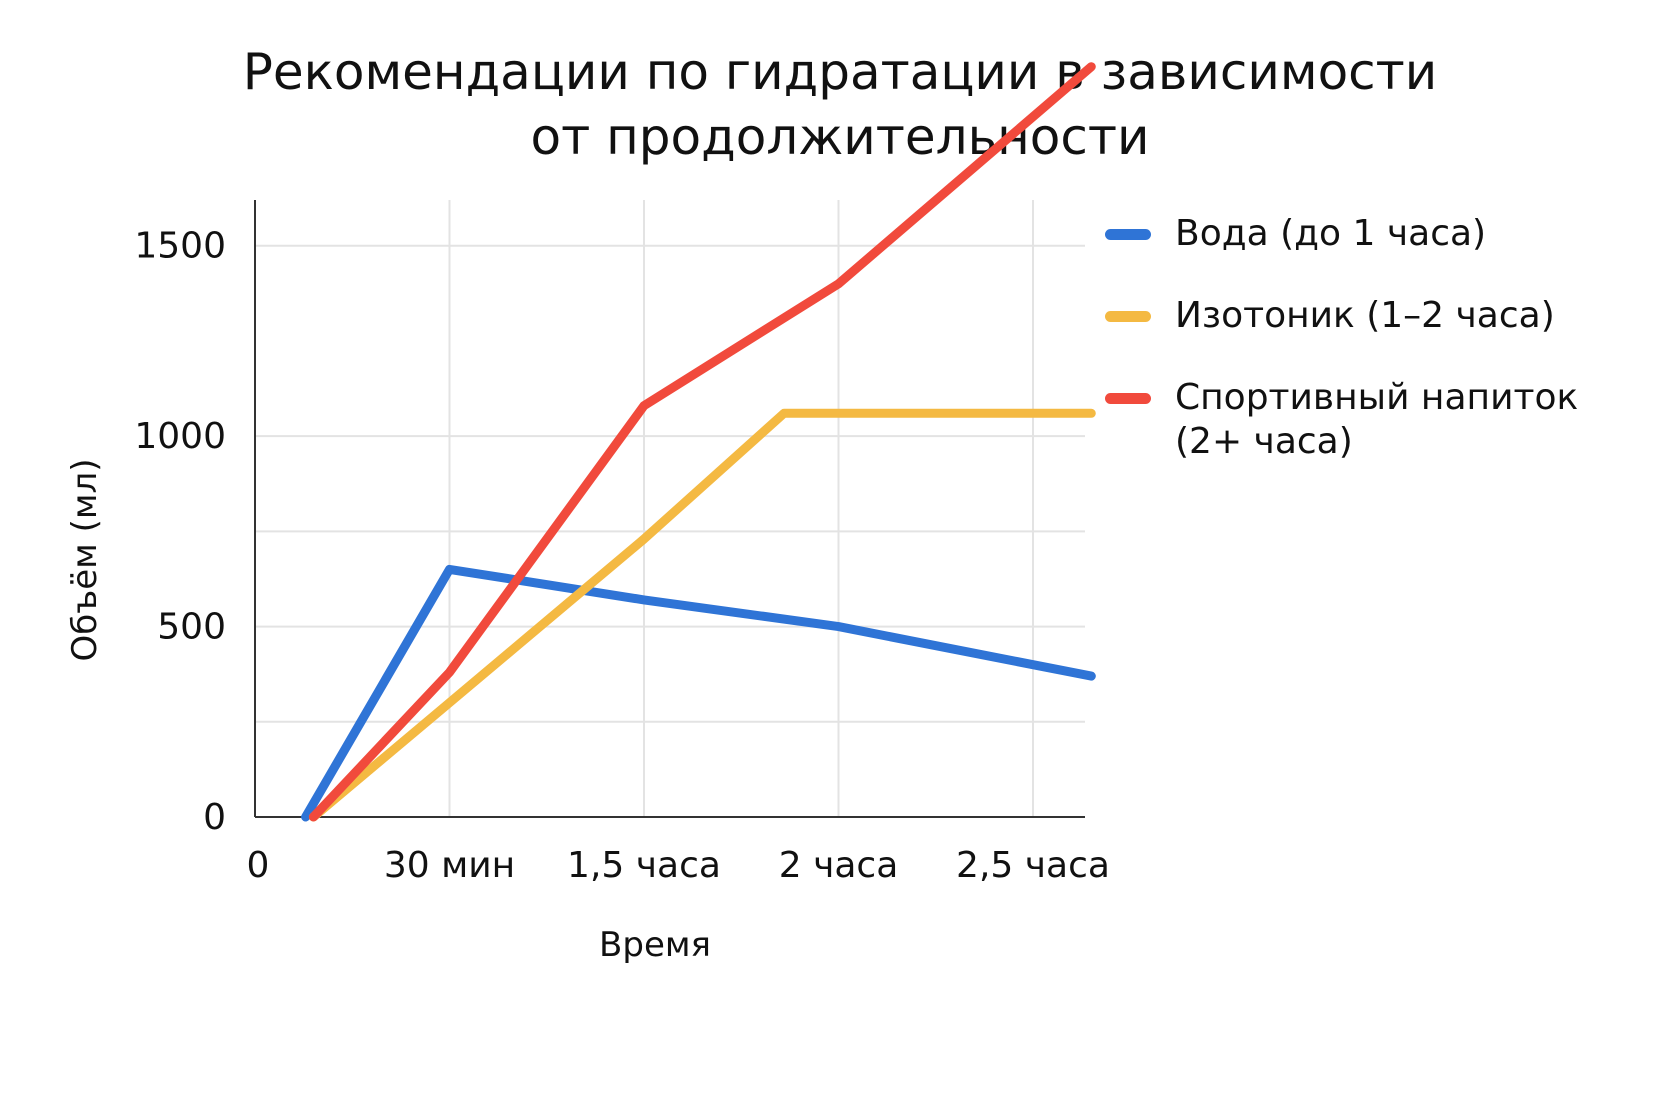  I want to click on legend-swatch-isotonic, so click(1128, 316).